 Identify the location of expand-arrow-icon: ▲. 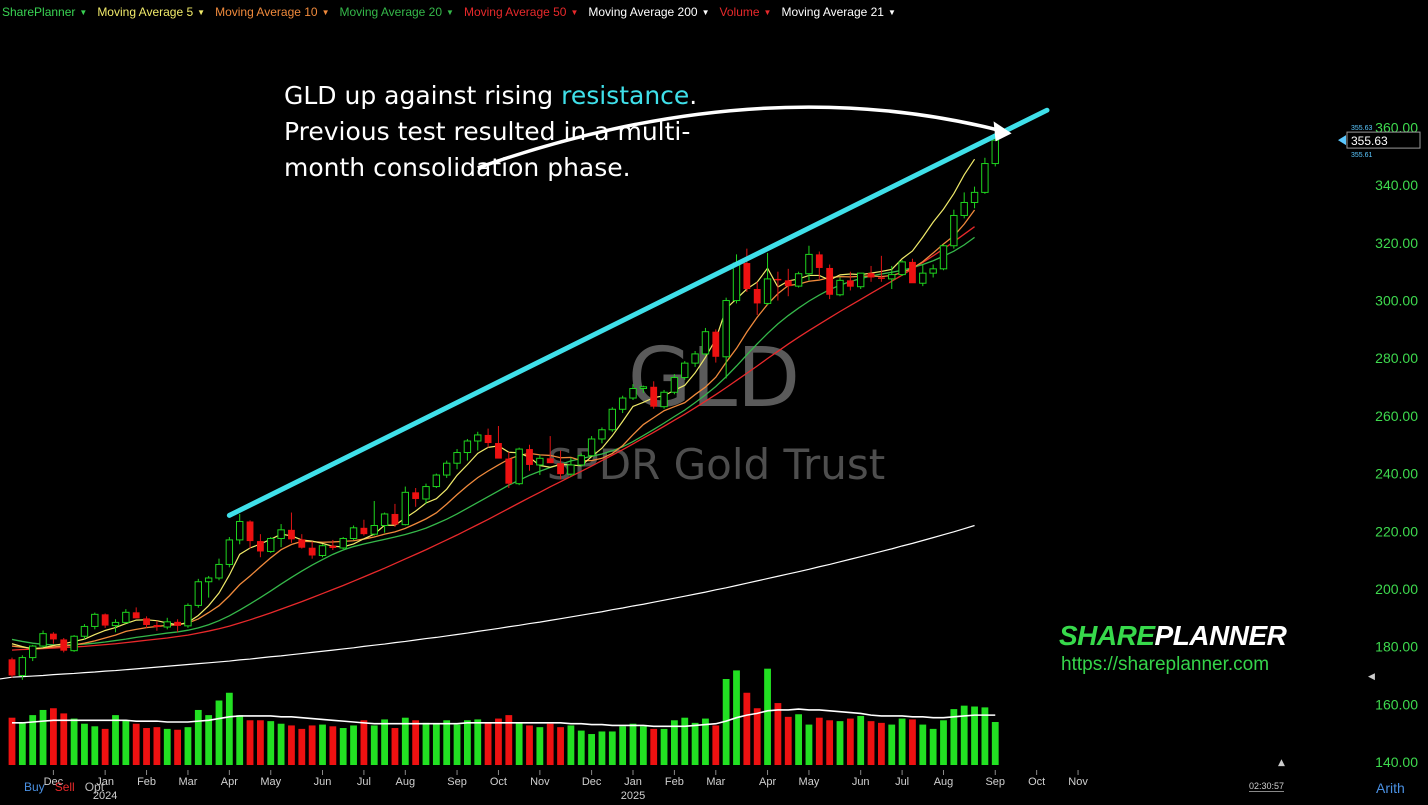
(1281, 763).